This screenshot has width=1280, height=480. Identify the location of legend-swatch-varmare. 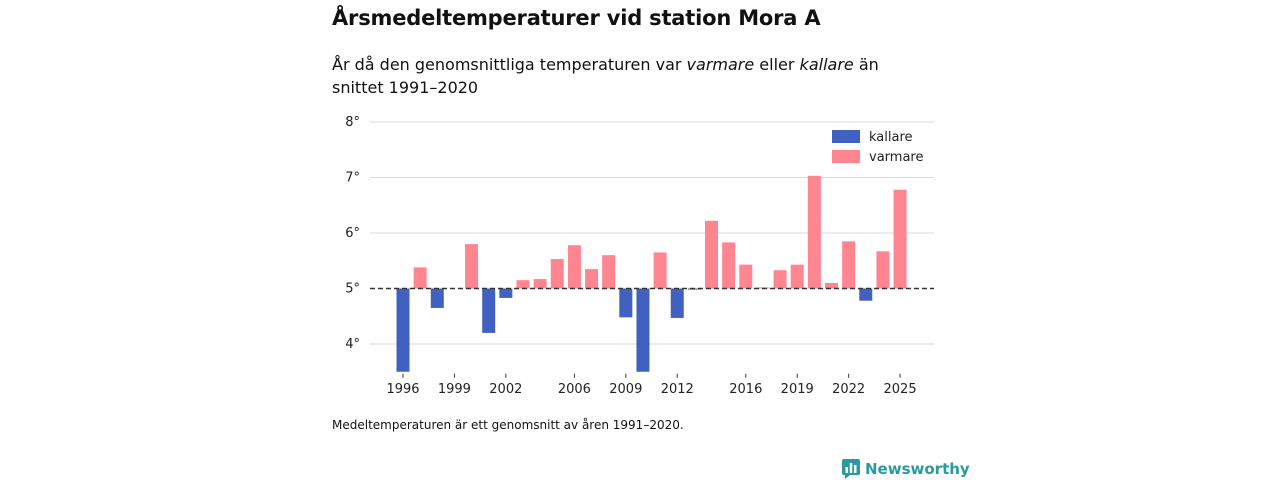
(846, 156).